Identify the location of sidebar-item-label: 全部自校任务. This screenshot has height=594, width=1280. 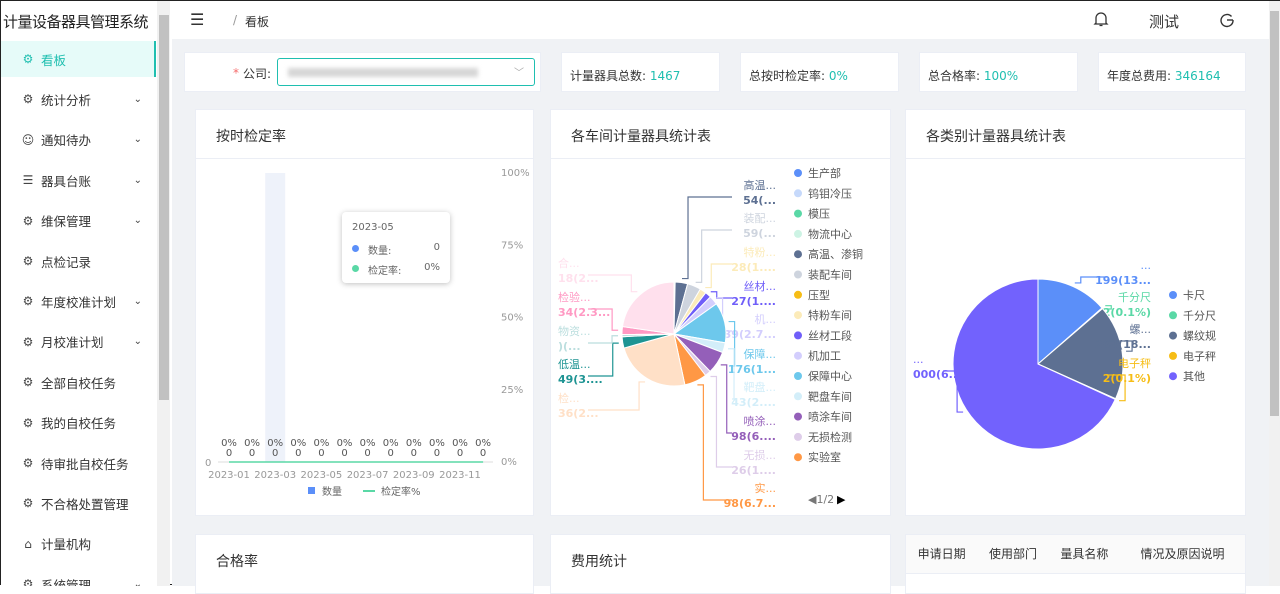
(79, 383).